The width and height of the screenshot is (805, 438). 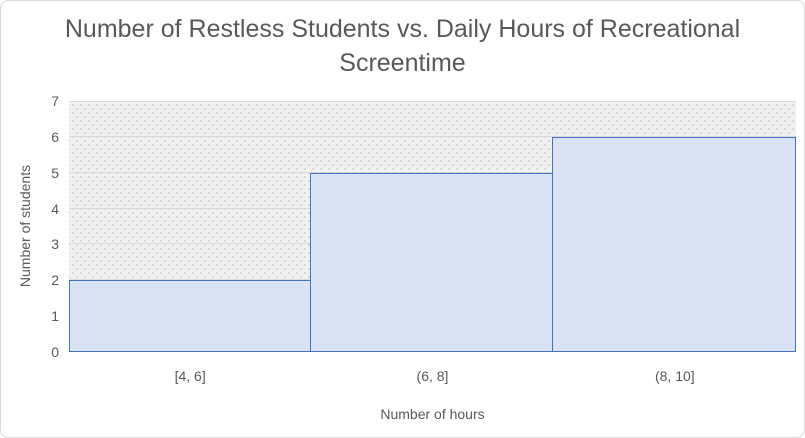 I want to click on bar--6-8-, so click(x=431, y=262).